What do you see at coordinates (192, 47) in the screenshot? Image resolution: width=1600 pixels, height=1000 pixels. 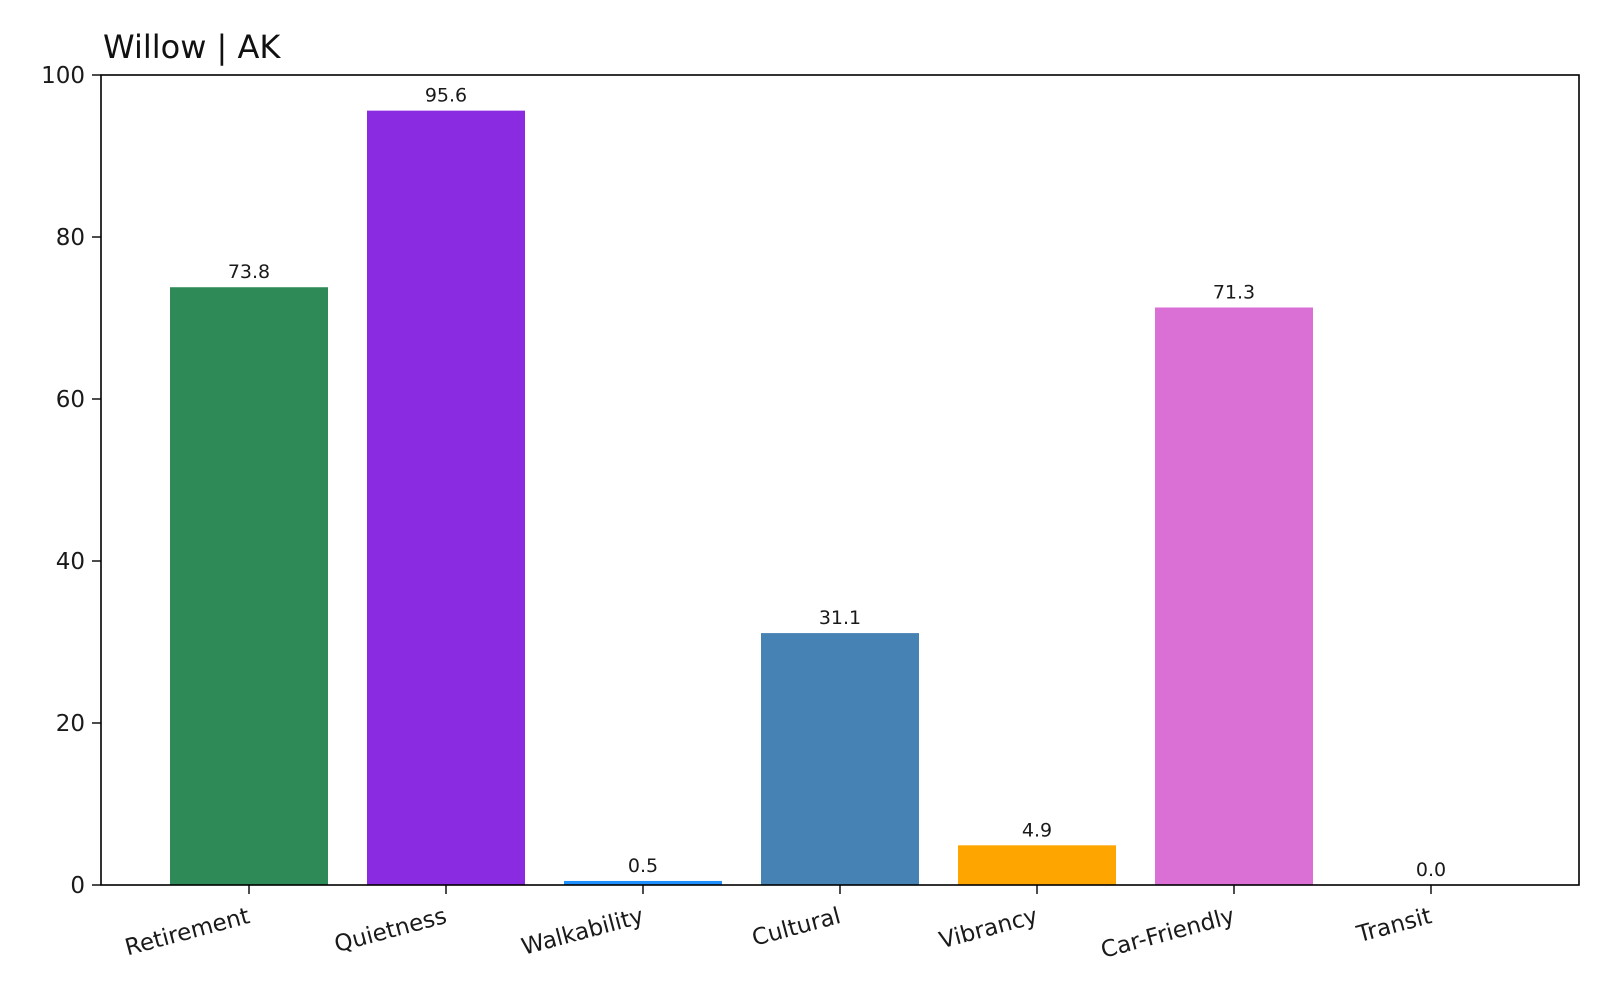 I see `chart-title: Willow | AK` at bounding box center [192, 47].